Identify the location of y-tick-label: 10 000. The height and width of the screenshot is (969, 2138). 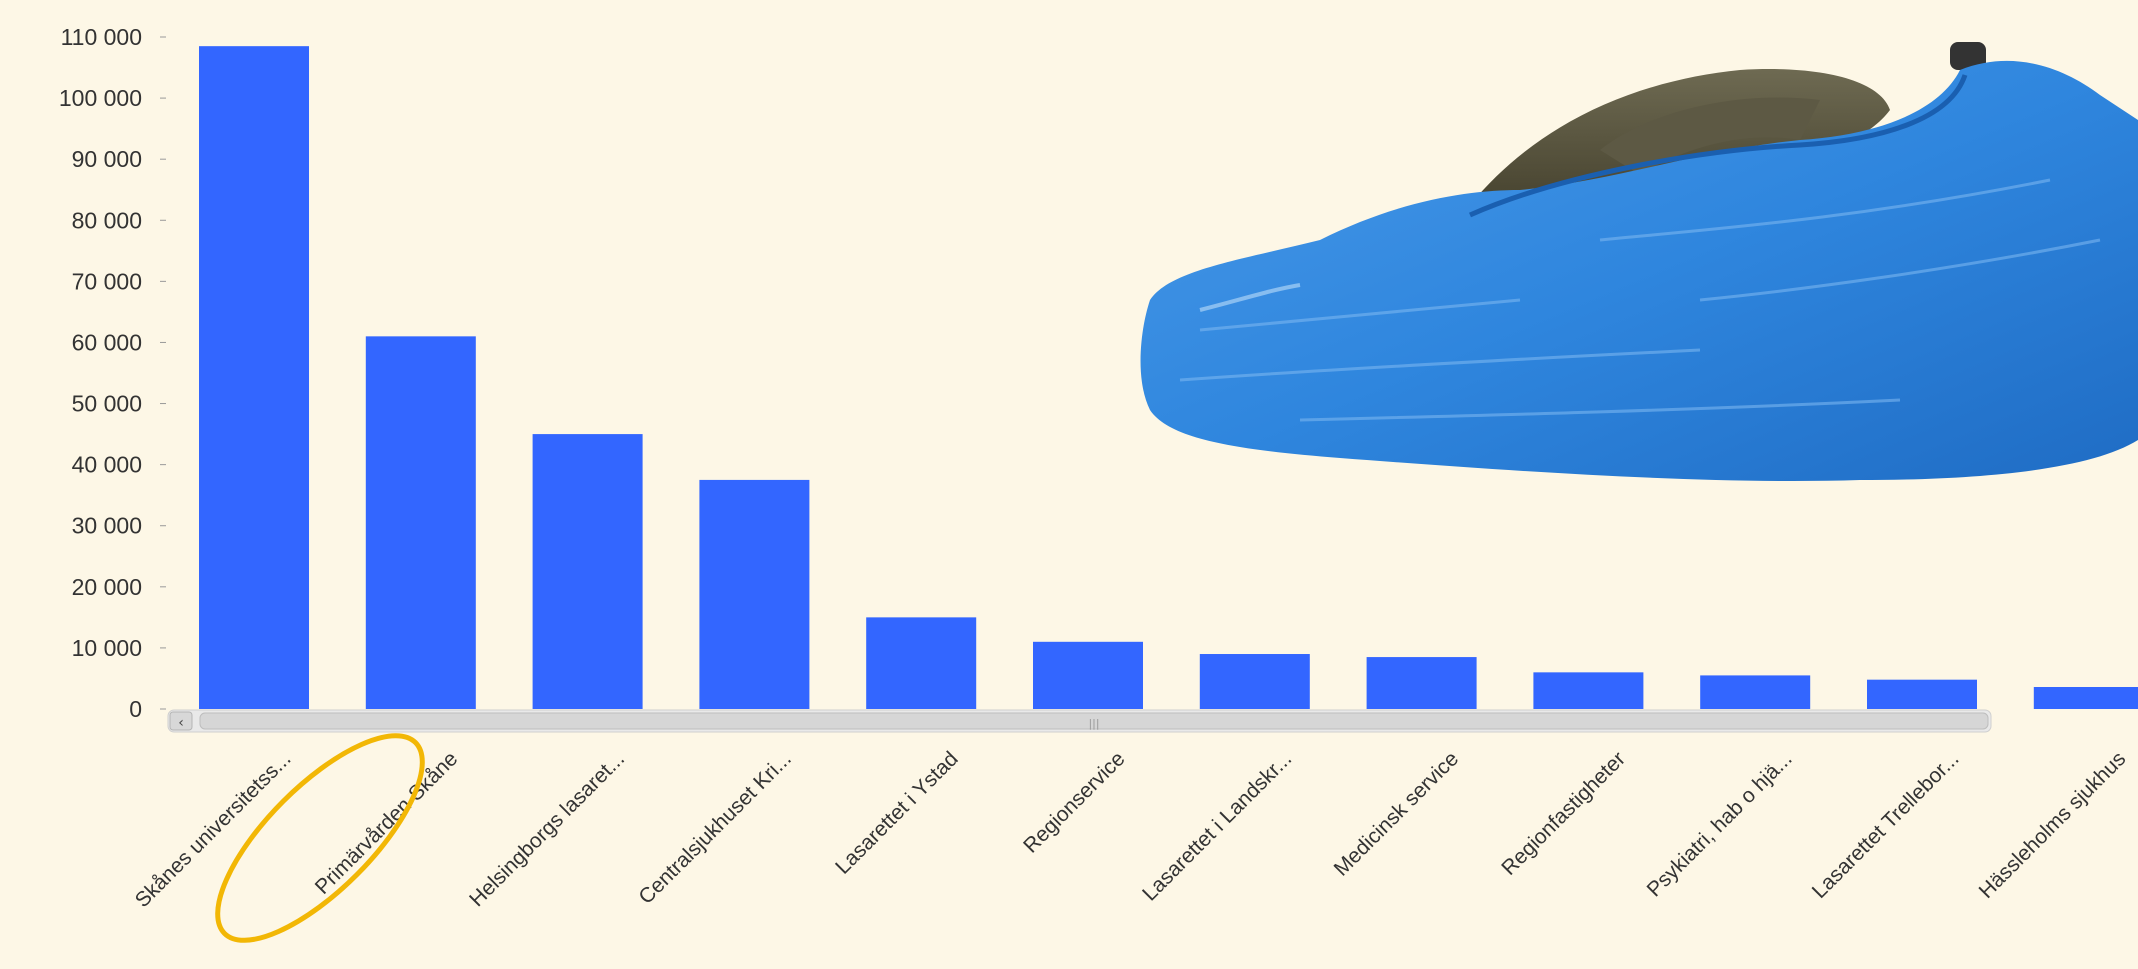
(107, 648).